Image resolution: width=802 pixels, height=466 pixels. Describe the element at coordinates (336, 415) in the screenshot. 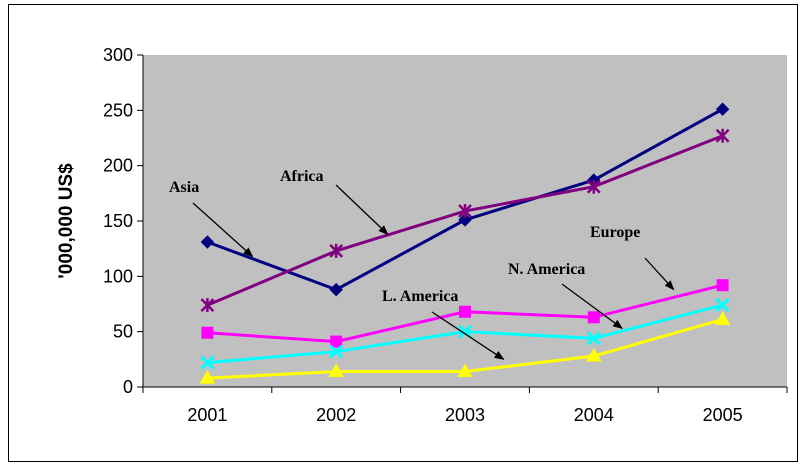

I see `x-tick-label: 2002` at that location.